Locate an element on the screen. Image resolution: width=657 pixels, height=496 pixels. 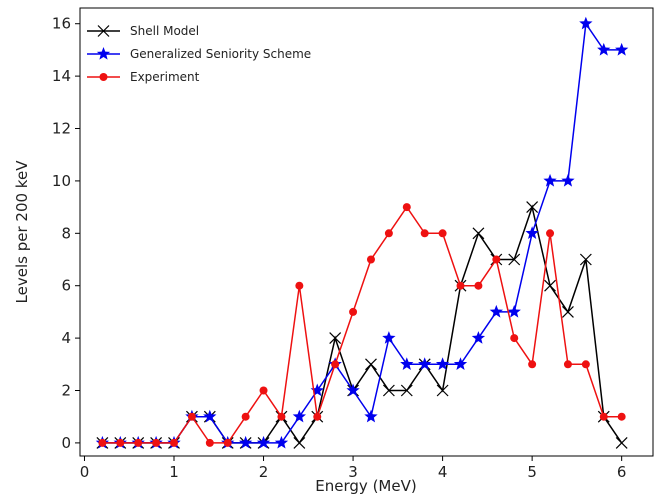
x-tick-label: 5 is located at coordinates (532, 472).